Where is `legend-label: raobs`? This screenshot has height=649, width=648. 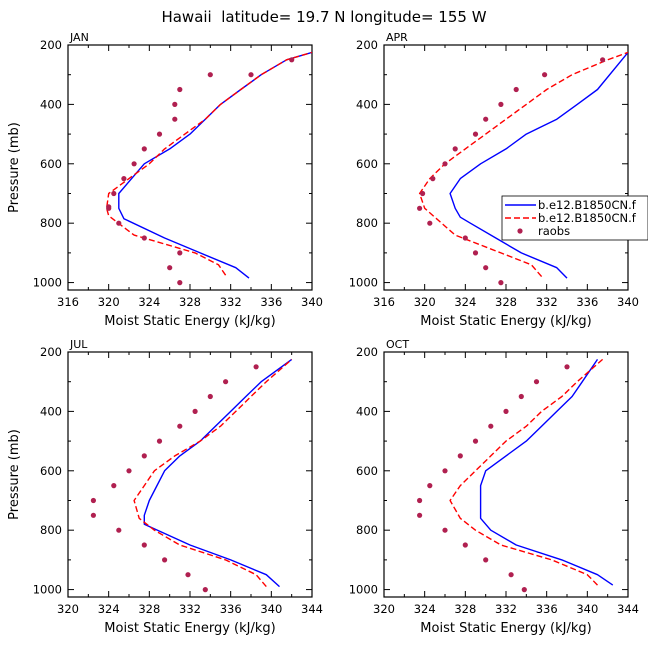
legend-label: raobs is located at coordinates (554, 231).